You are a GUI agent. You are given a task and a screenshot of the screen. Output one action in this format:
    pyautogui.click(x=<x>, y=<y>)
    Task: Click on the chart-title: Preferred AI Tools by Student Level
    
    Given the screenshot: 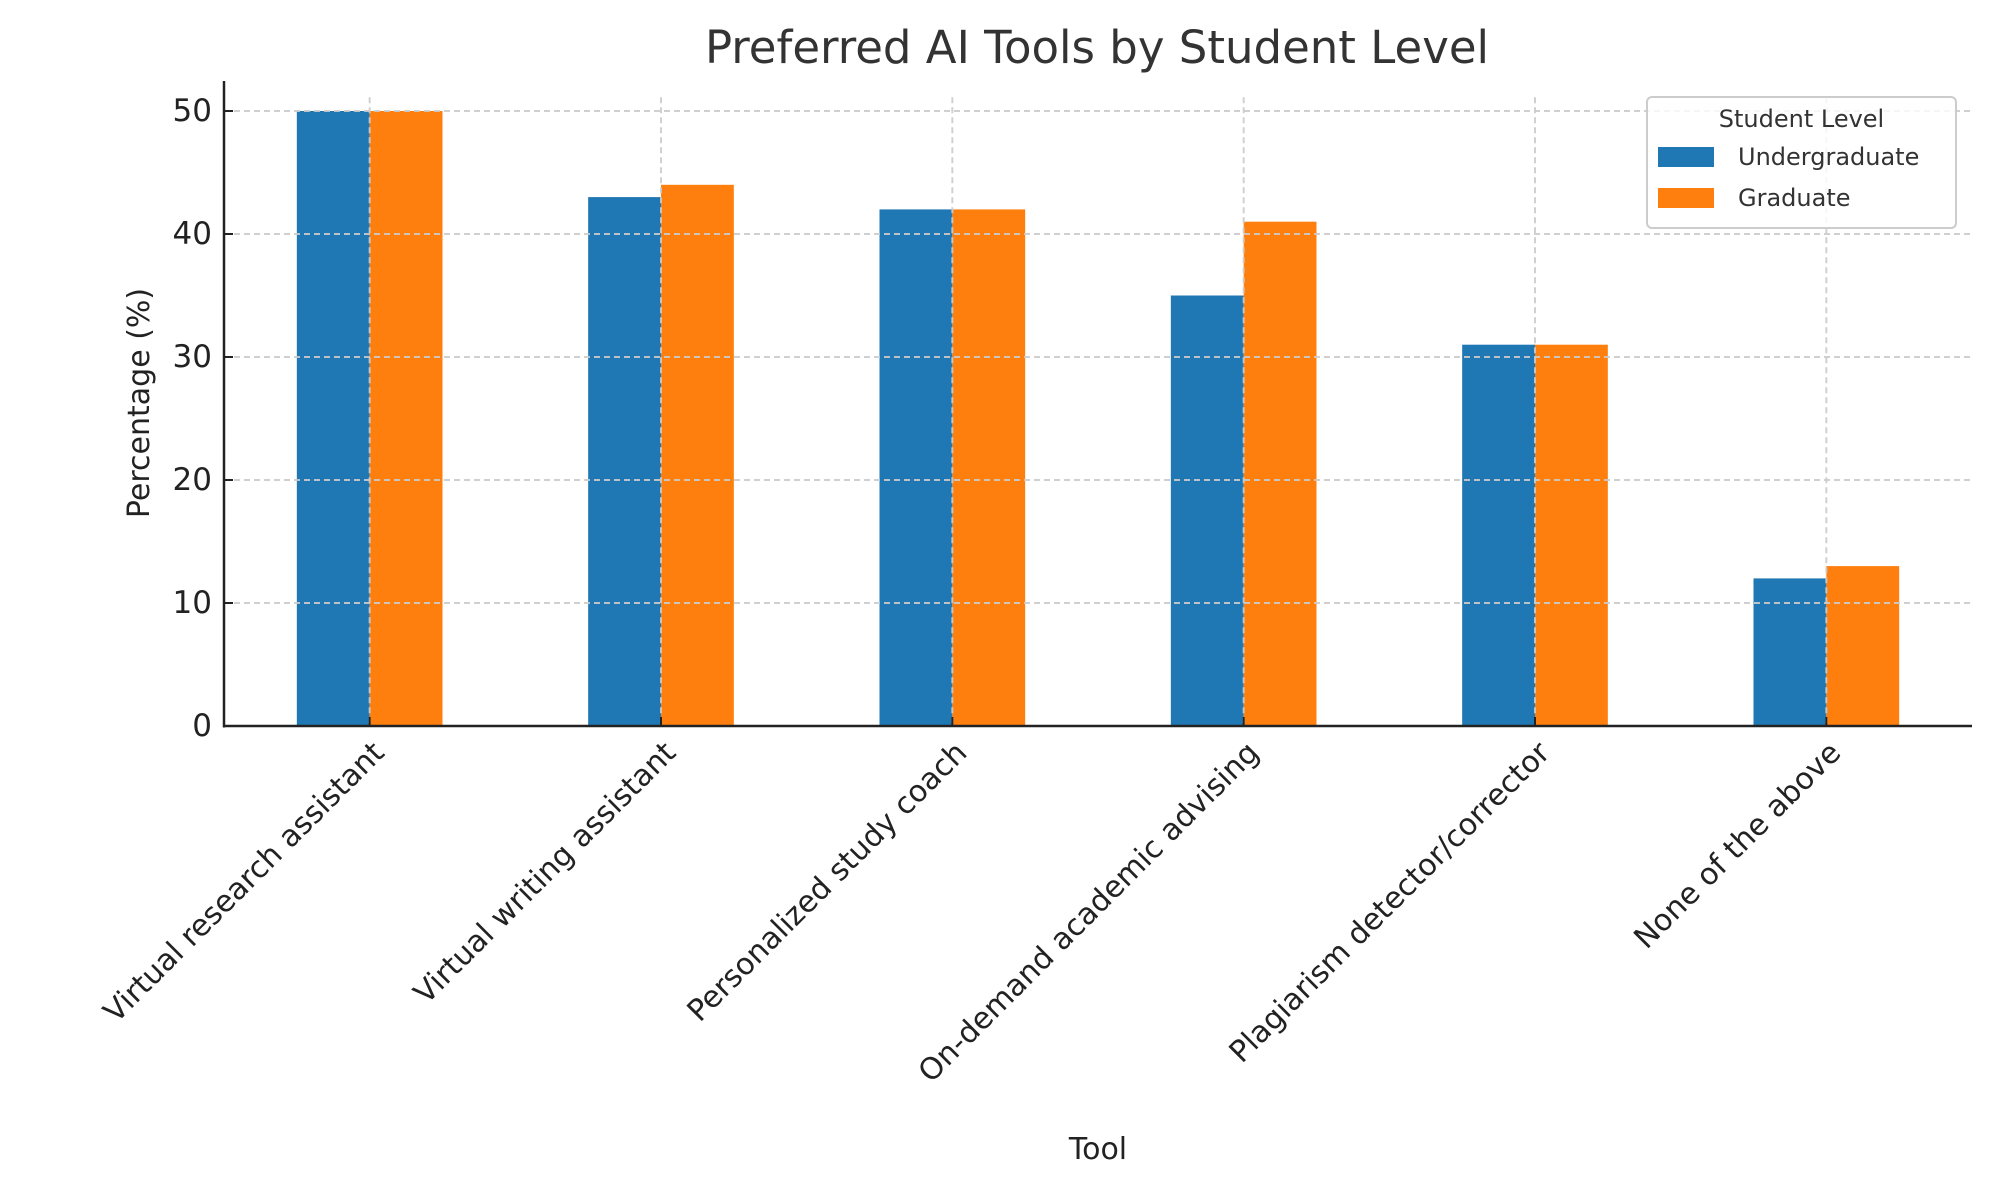 What is the action you would take?
    pyautogui.click(x=1097, y=47)
    